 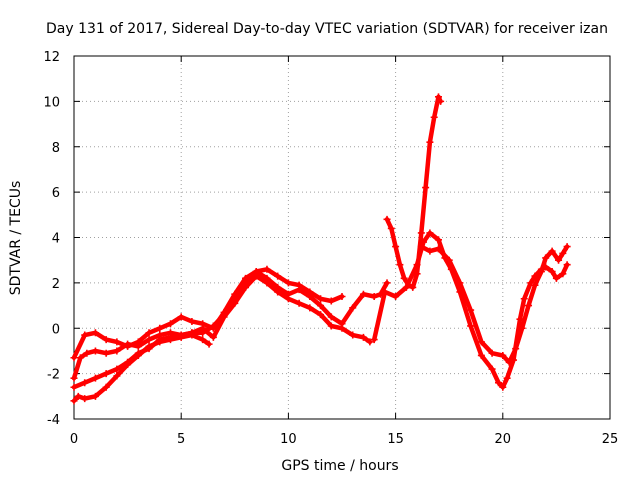 What do you see at coordinates (56, 239) in the screenshot?
I see `y-tick-label: 4` at bounding box center [56, 239].